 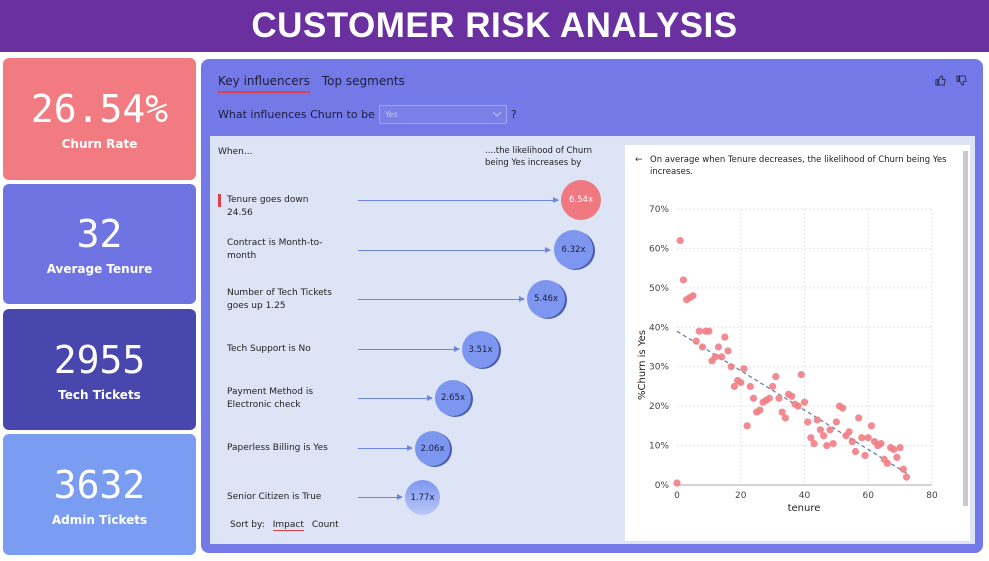 What do you see at coordinates (432, 448) in the screenshot?
I see `influencer-bubble: 2.06x` at bounding box center [432, 448].